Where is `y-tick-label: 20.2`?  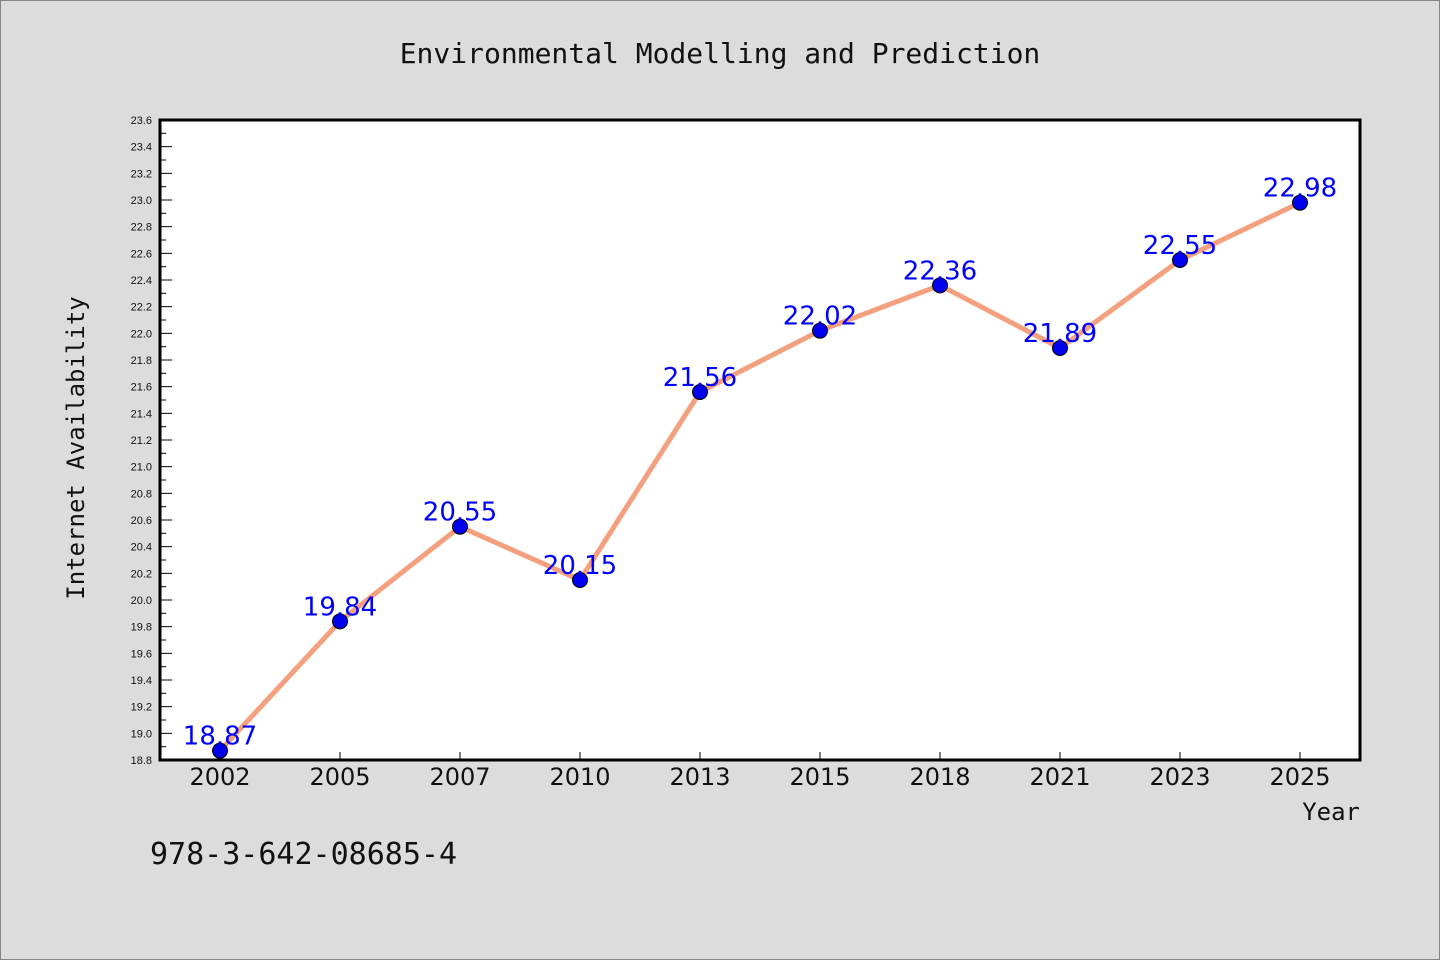 y-tick-label: 20.2 is located at coordinates (141, 574).